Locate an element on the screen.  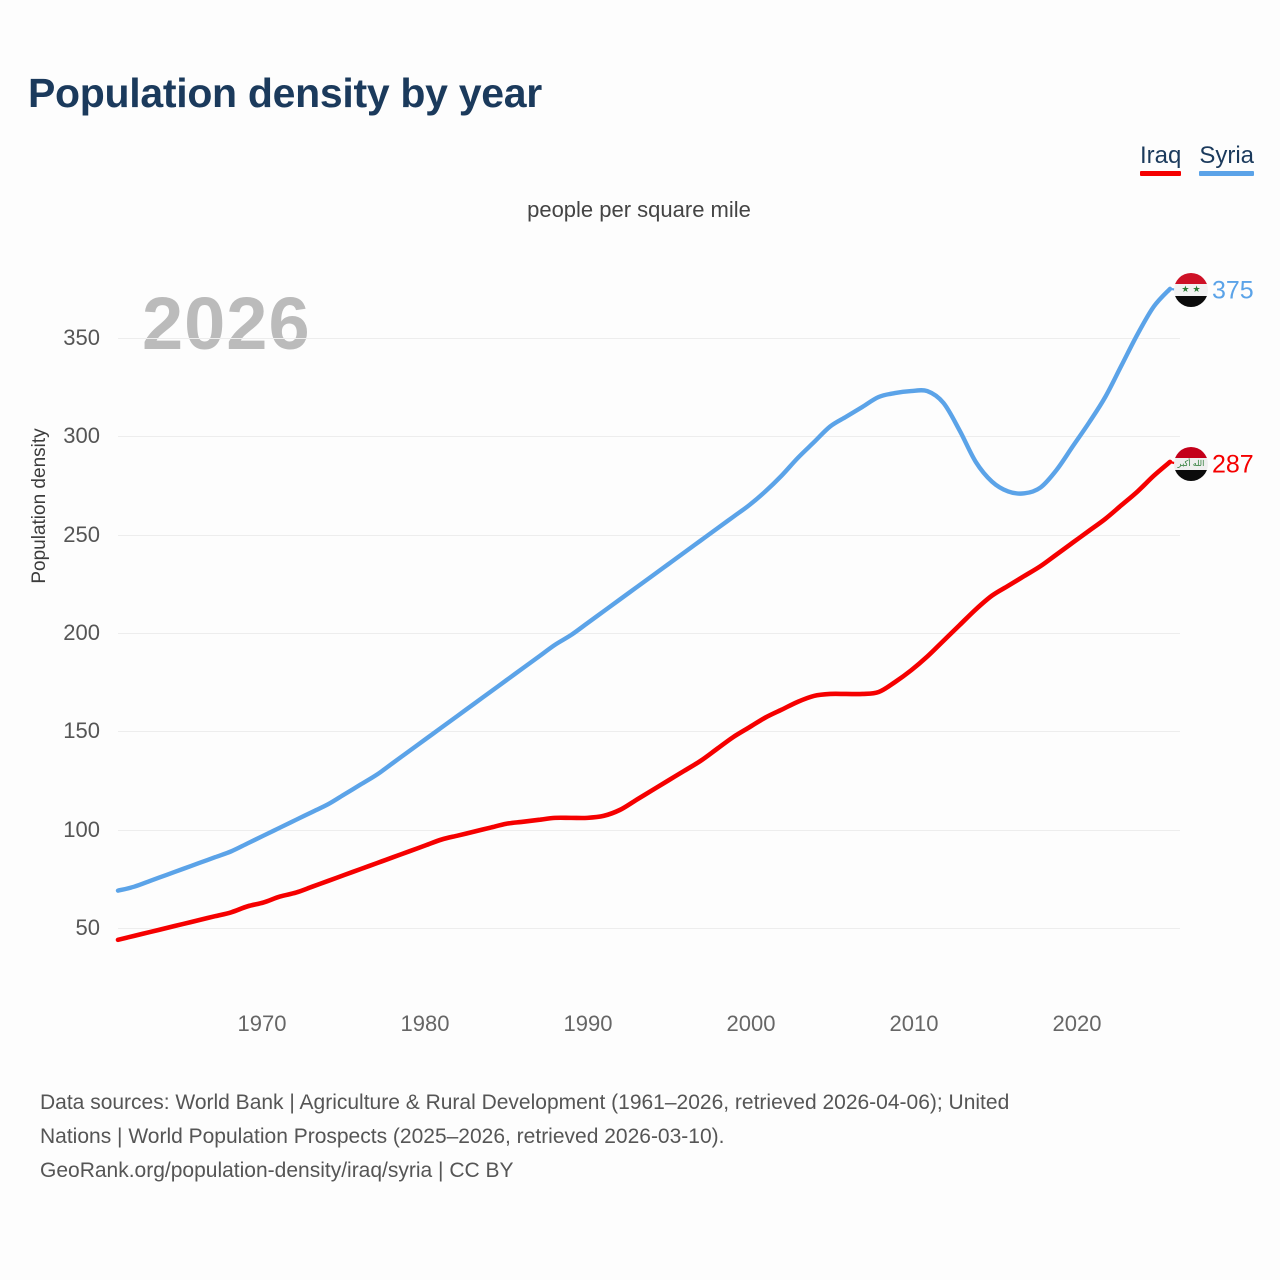
flag-stars-icon: ★ ★ is located at coordinates (1191, 289).